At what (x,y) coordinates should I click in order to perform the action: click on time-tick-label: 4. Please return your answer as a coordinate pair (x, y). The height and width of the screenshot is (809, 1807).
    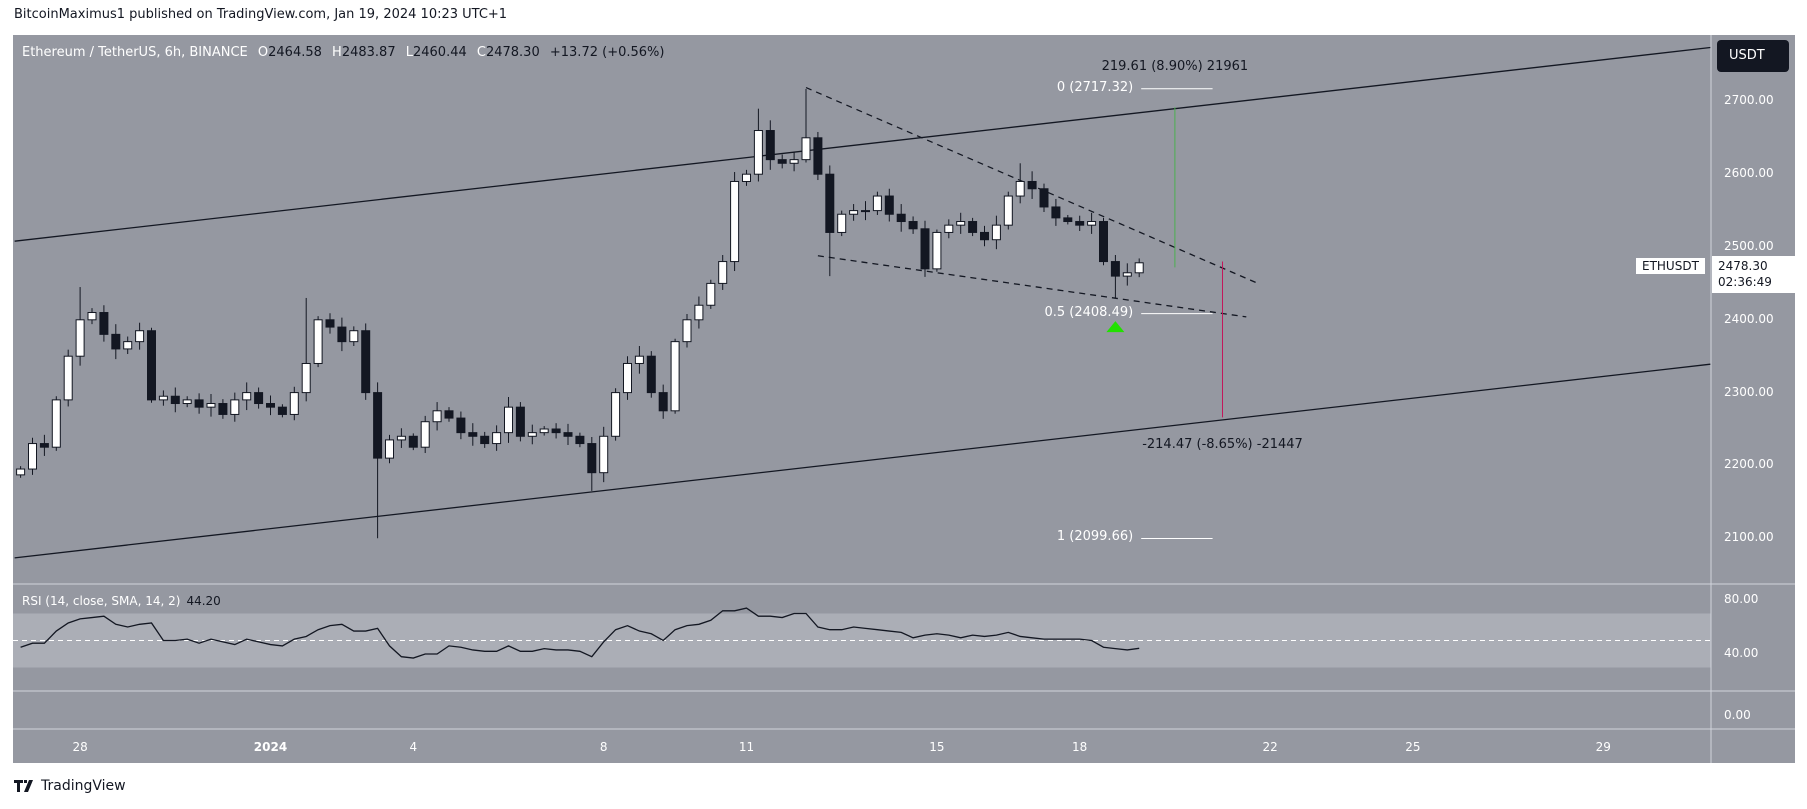
    Looking at the image, I should click on (413, 747).